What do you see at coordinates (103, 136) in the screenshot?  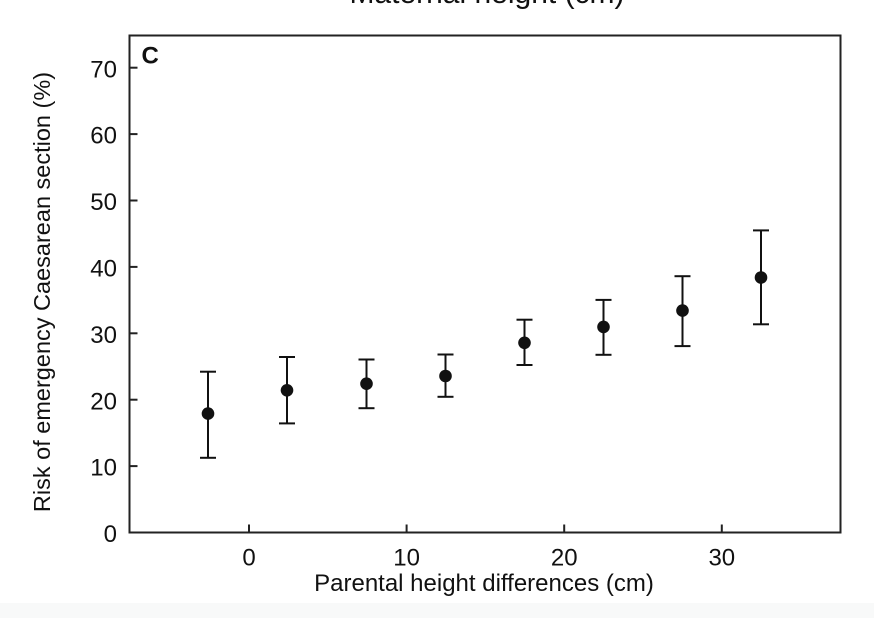 I see `svg-text: 60` at bounding box center [103, 136].